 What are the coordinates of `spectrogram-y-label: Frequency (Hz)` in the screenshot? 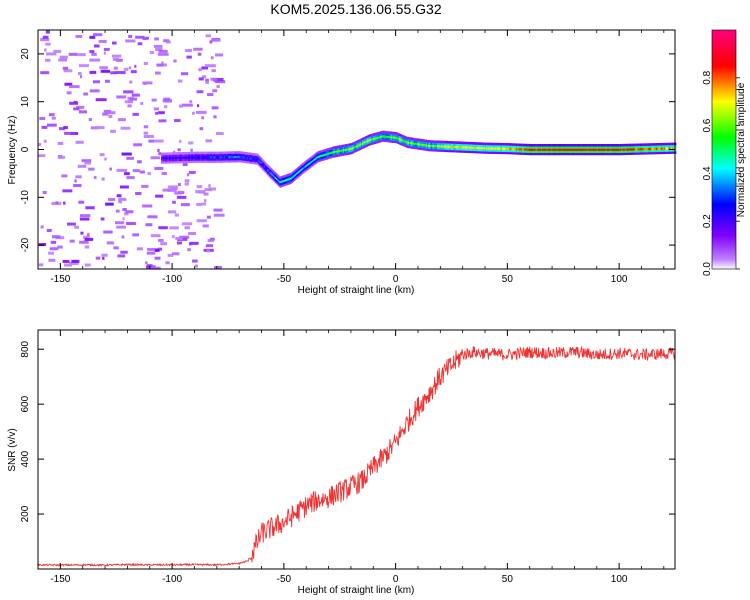 It's located at (12, 150).